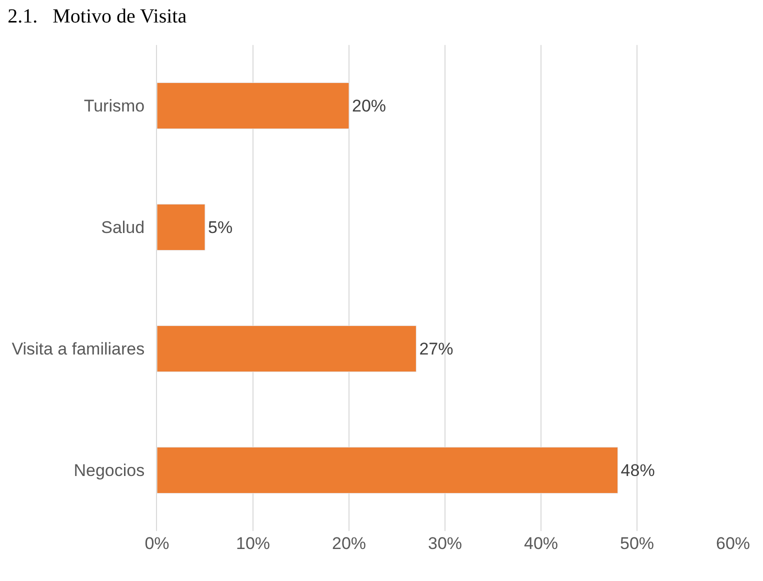 Image resolution: width=763 pixels, height=581 pixels. I want to click on x-tick-label: 30%, so click(445, 543).